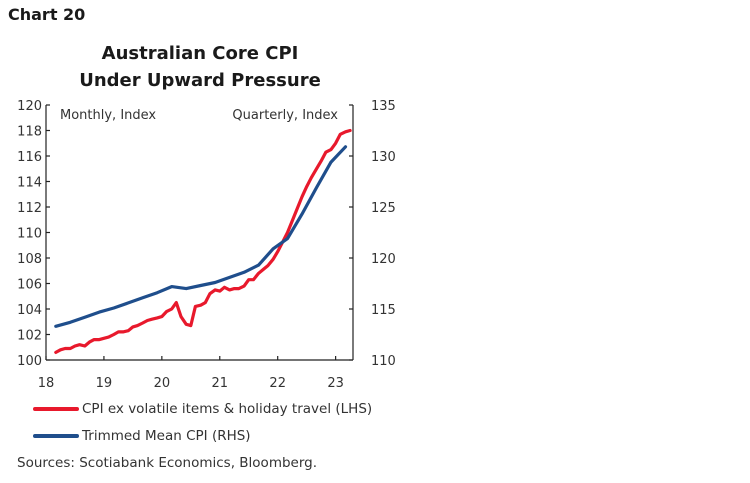 This screenshot has height=483, width=750. I want to click on legend-label: Trimmed Mean CPI (RHS), so click(166, 436).